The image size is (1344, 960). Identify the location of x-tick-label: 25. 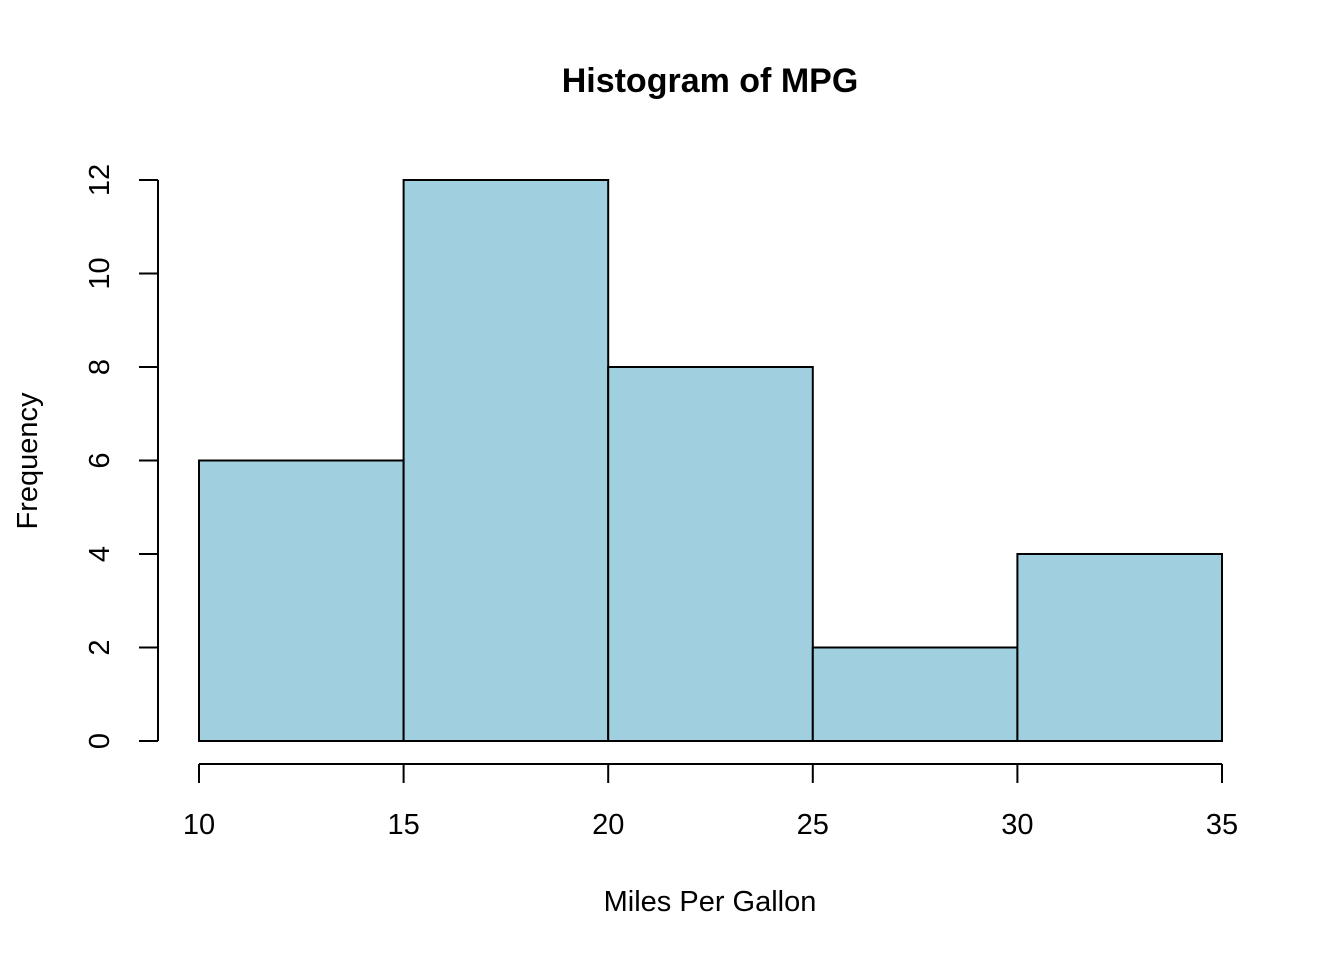
(813, 825).